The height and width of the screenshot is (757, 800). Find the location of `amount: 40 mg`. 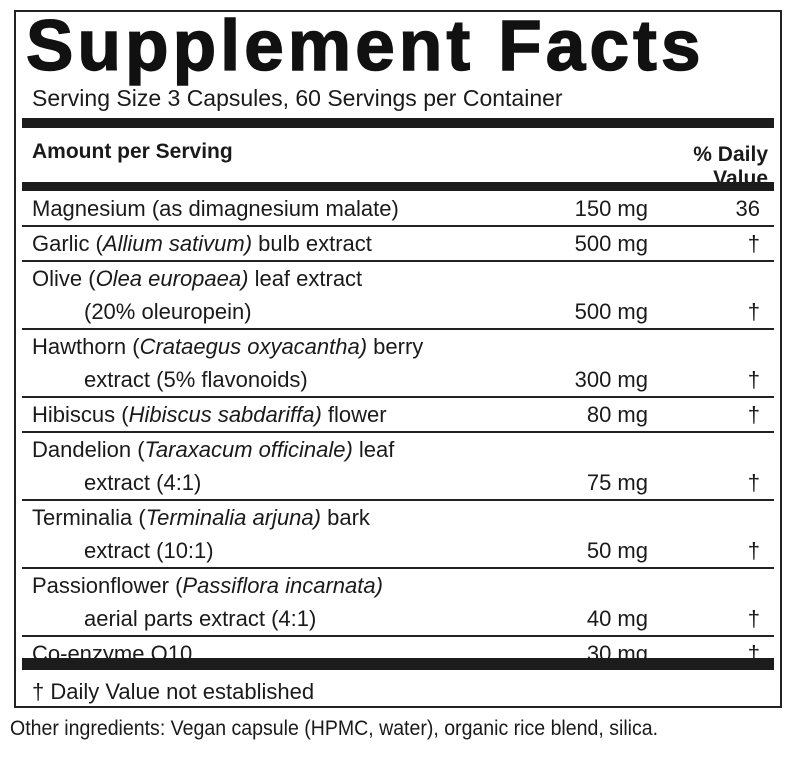

amount: 40 mg is located at coordinates (617, 618).